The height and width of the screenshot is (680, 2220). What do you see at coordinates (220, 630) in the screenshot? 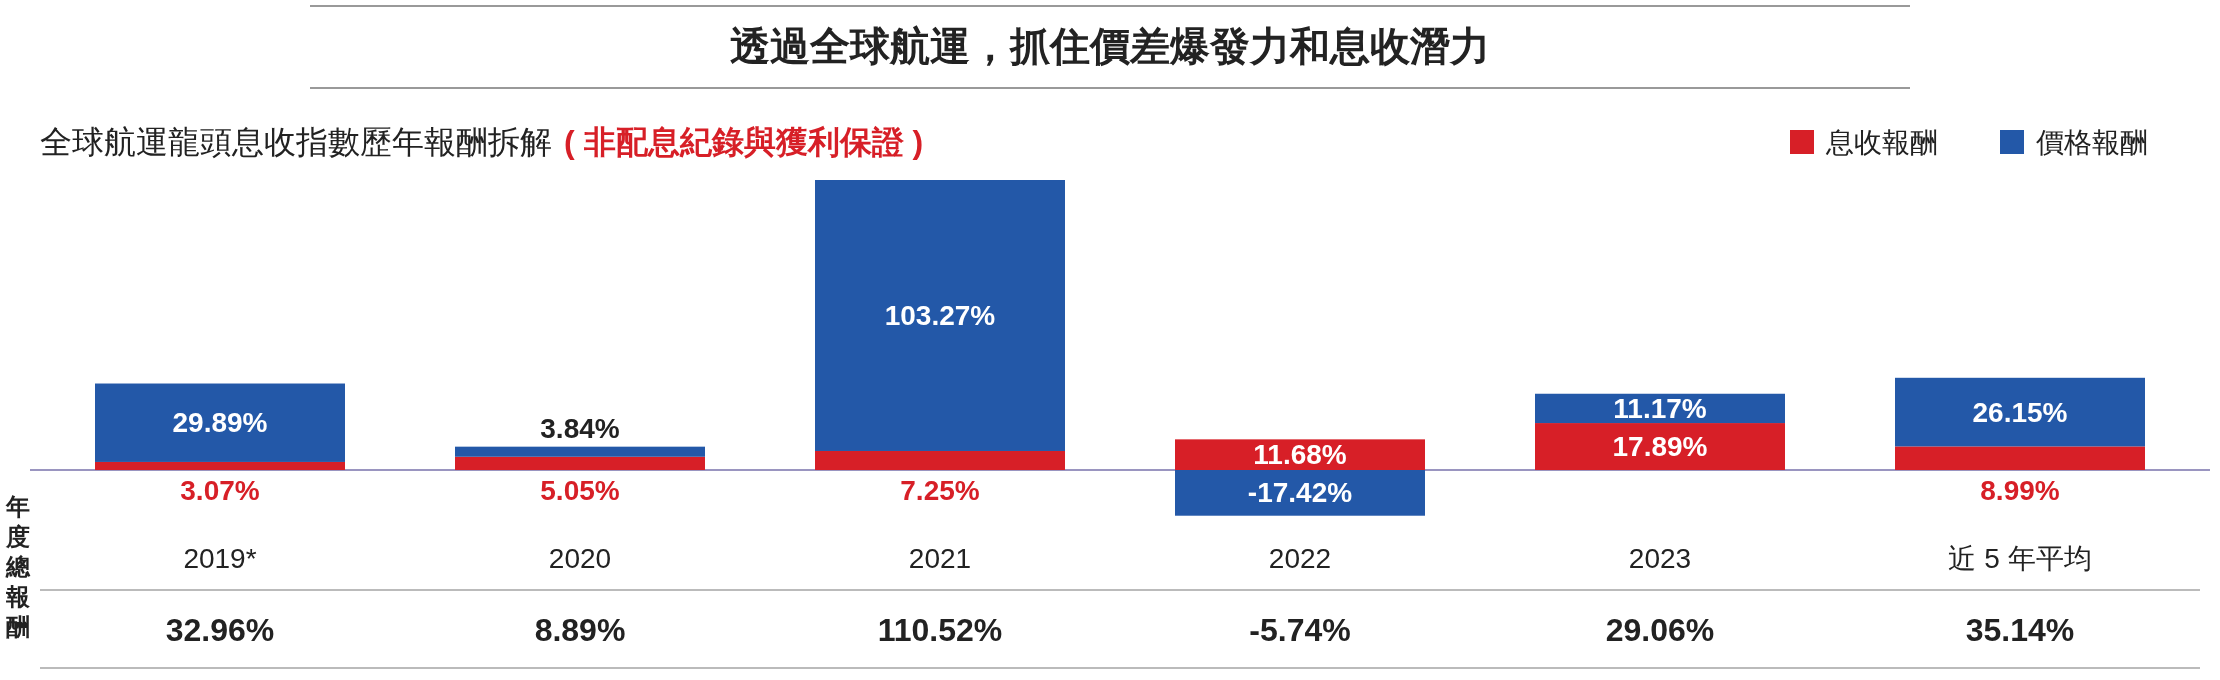
I see `text: 32.96%` at bounding box center [220, 630].